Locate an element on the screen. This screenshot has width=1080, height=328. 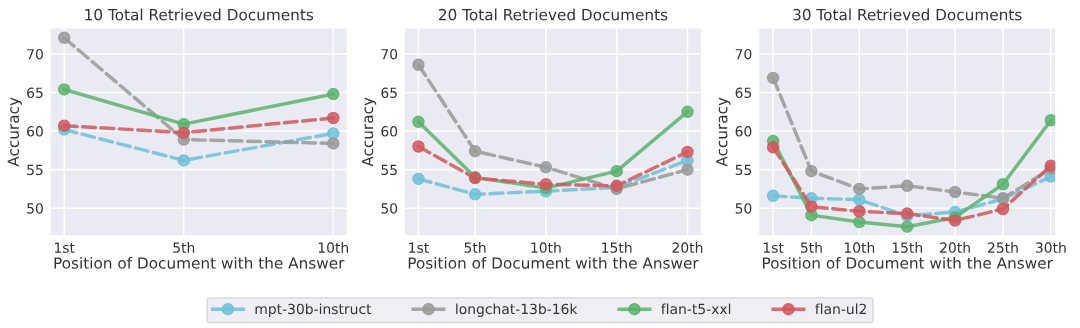
chart-title: 30 Total Retrieved Documents is located at coordinates (907, 14).